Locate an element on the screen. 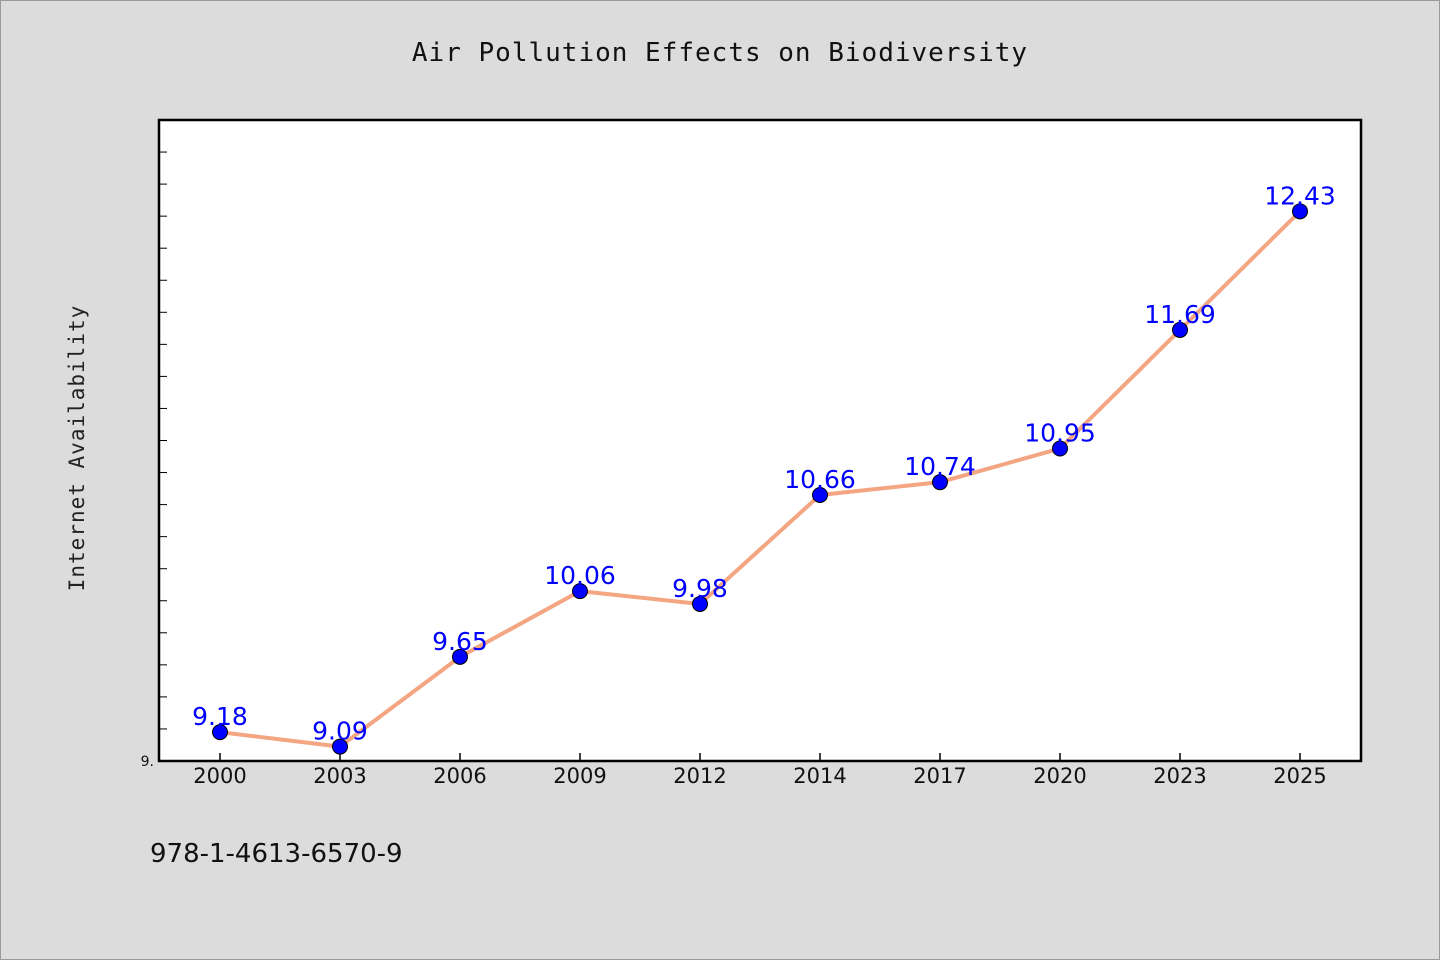 This screenshot has height=960, width=1440. x-tick-label: 2023 is located at coordinates (1179, 776).